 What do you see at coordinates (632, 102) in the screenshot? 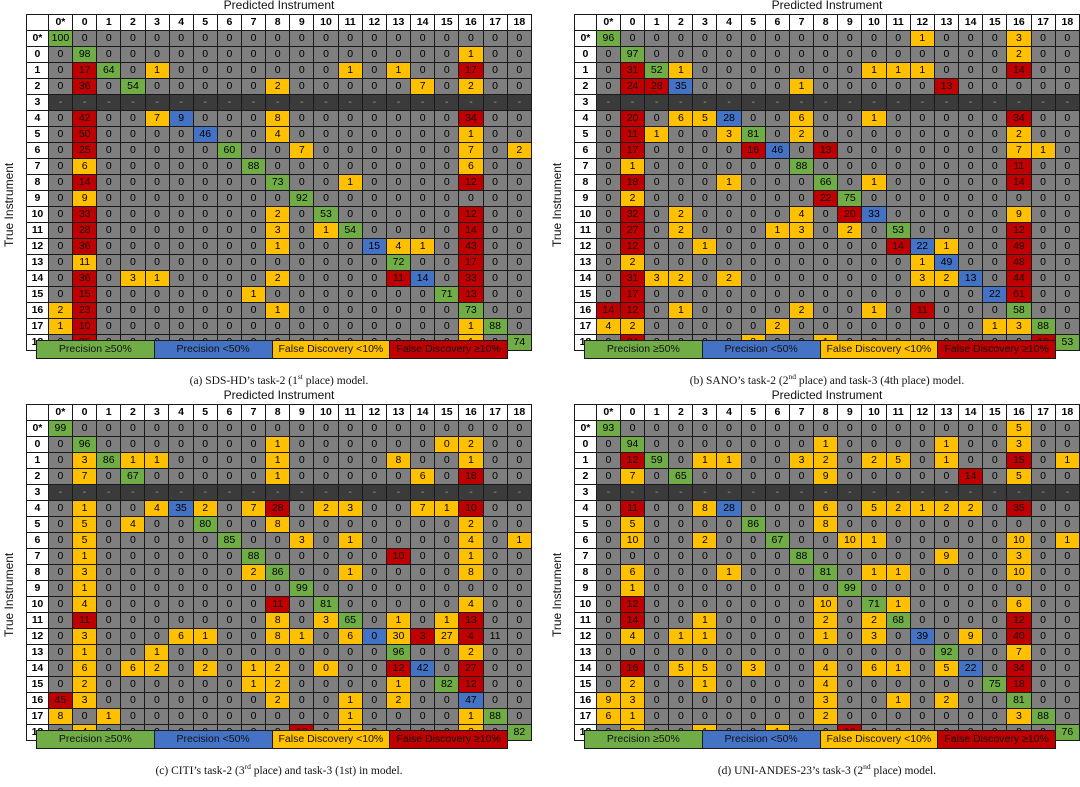
I see `matrix-cell: -` at bounding box center [632, 102].